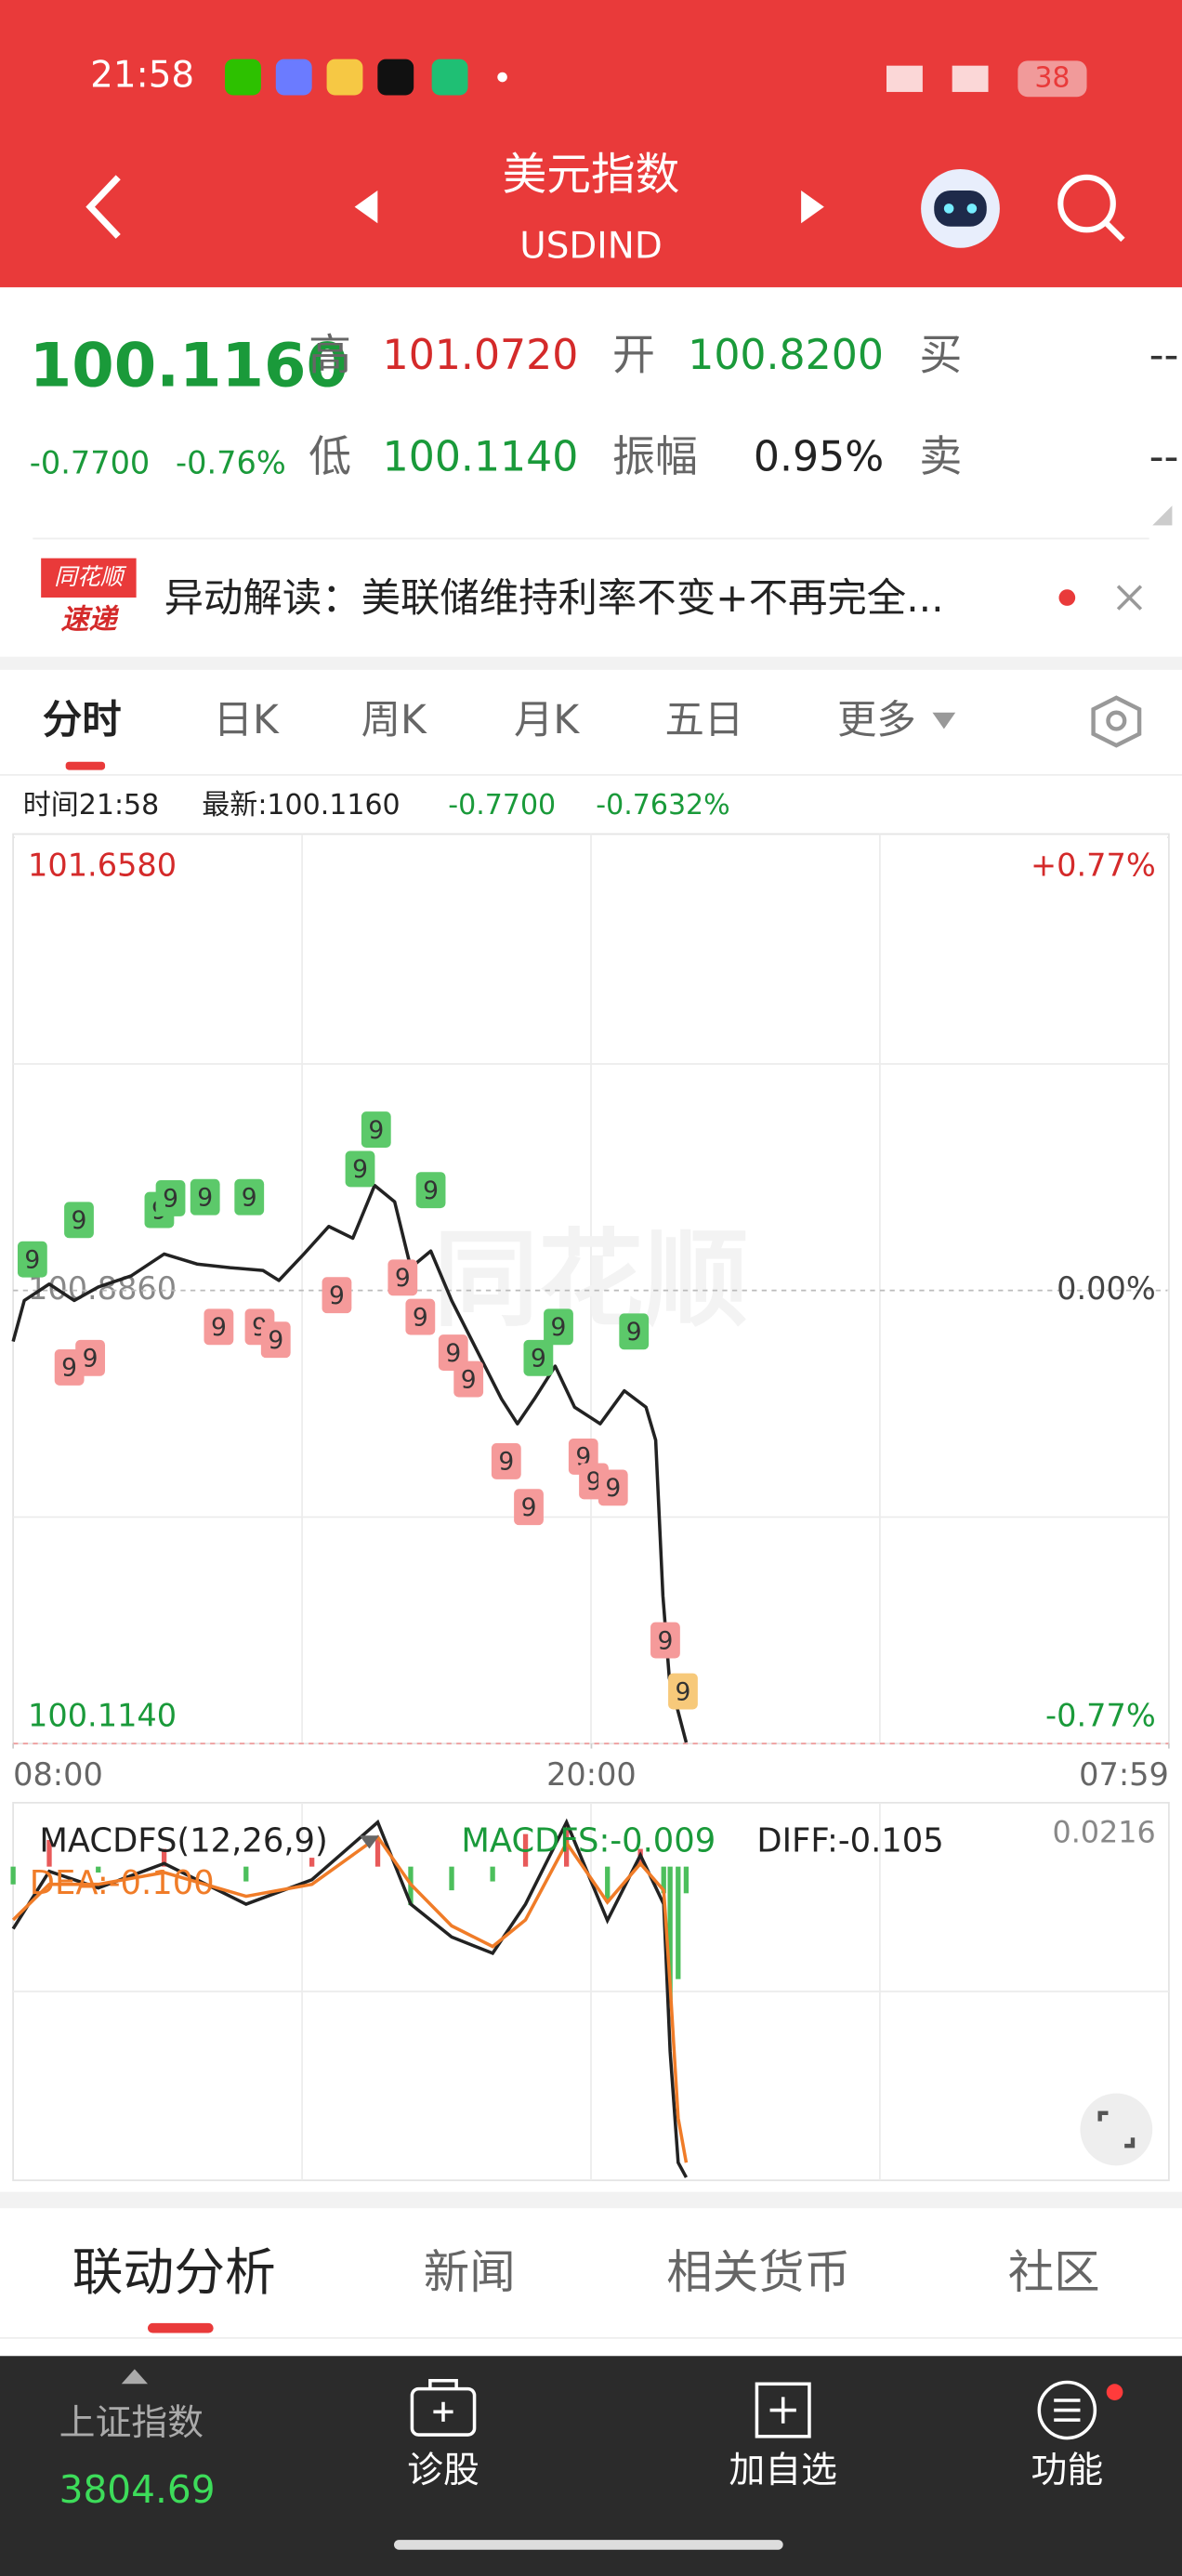 The height and width of the screenshot is (2576, 1182). I want to click on amplitude-label: 振幅, so click(655, 456).